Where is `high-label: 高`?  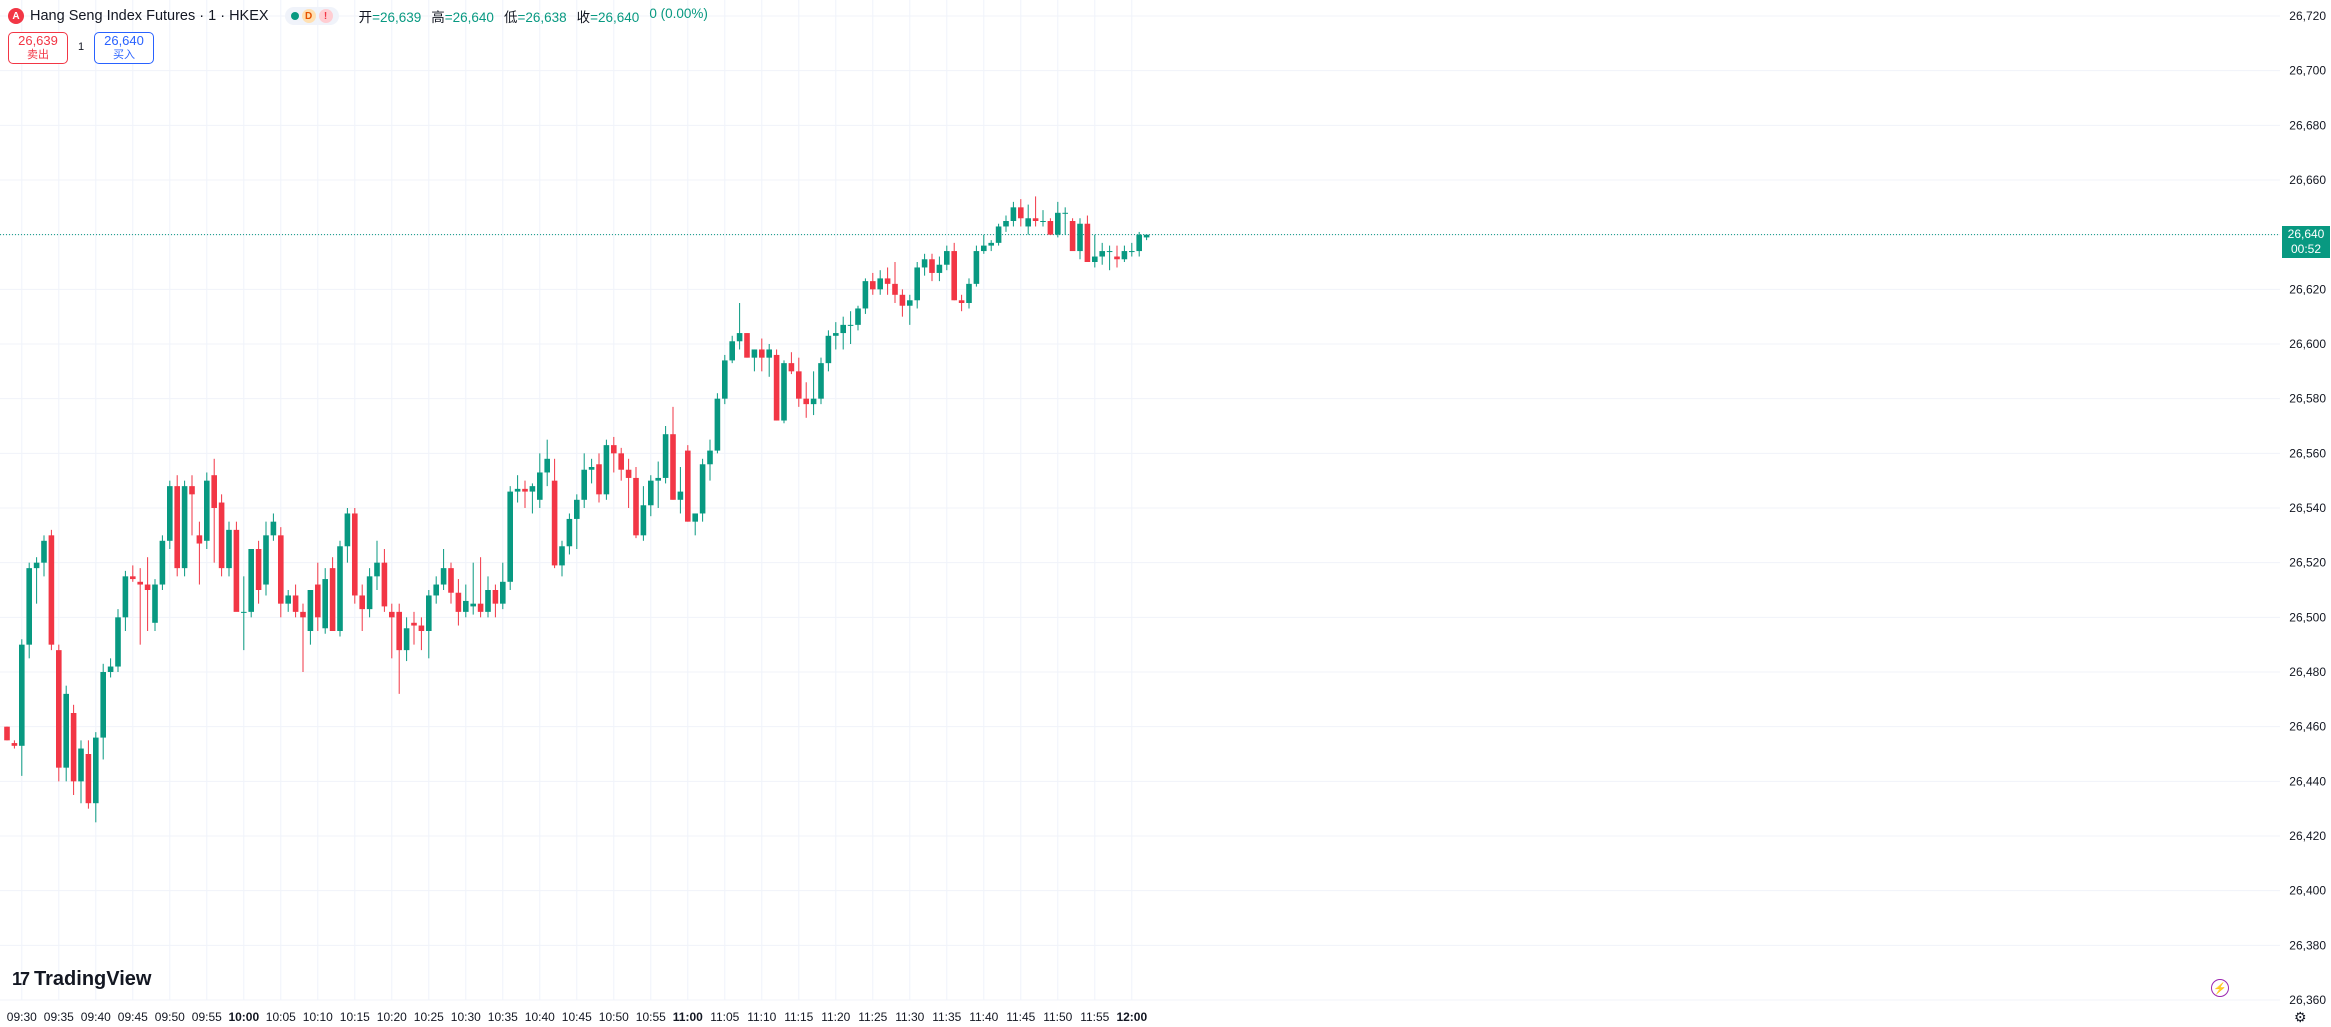 high-label: 高 is located at coordinates (438, 17).